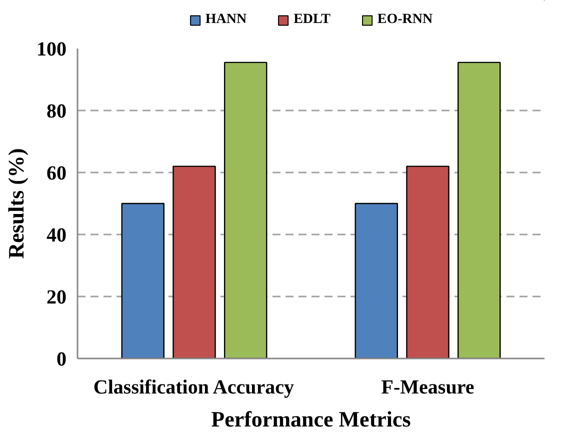 This screenshot has width=562, height=440. I want to click on legend-label: EDLT, so click(312, 20).